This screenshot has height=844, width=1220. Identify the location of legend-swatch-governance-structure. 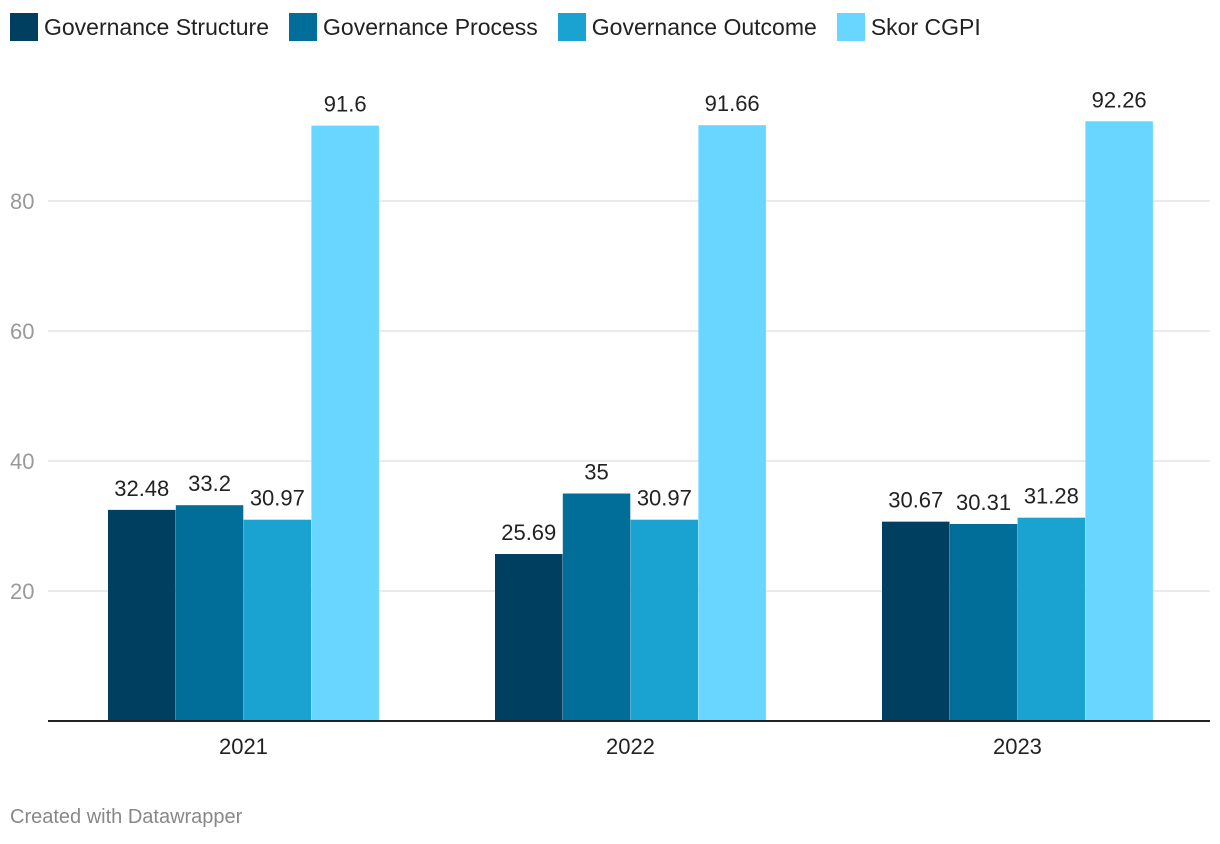
(24, 27).